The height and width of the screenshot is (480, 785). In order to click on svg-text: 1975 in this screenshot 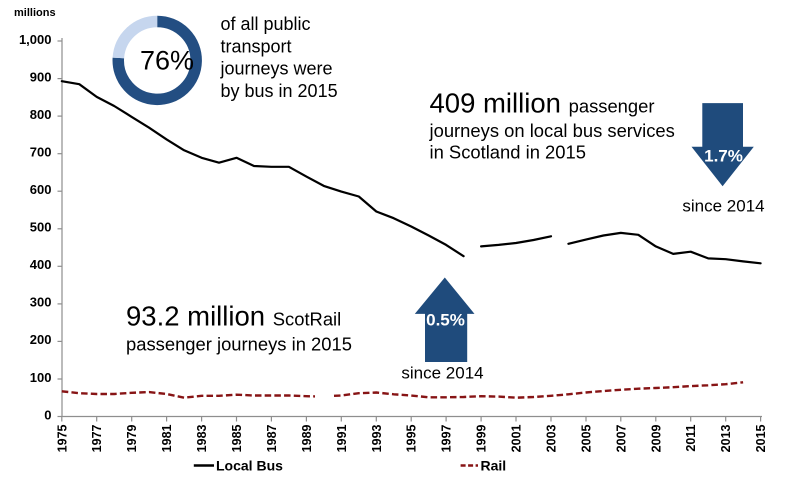, I will do `click(62, 438)`.